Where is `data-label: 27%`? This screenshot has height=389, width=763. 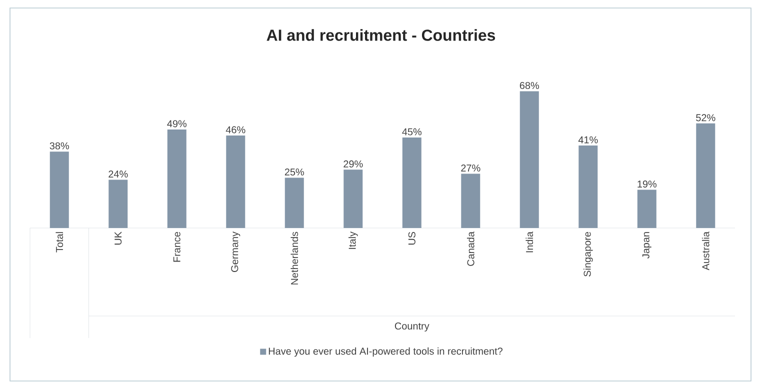
data-label: 27% is located at coordinates (470, 168).